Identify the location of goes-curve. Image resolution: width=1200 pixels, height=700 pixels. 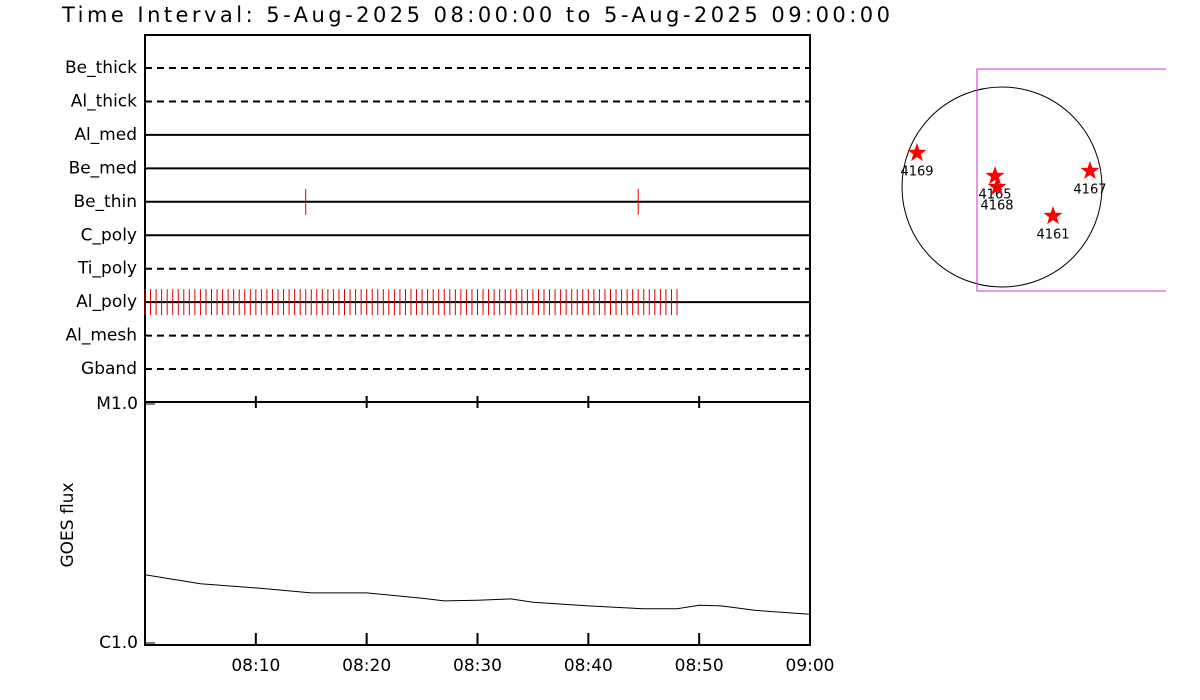
(477, 594).